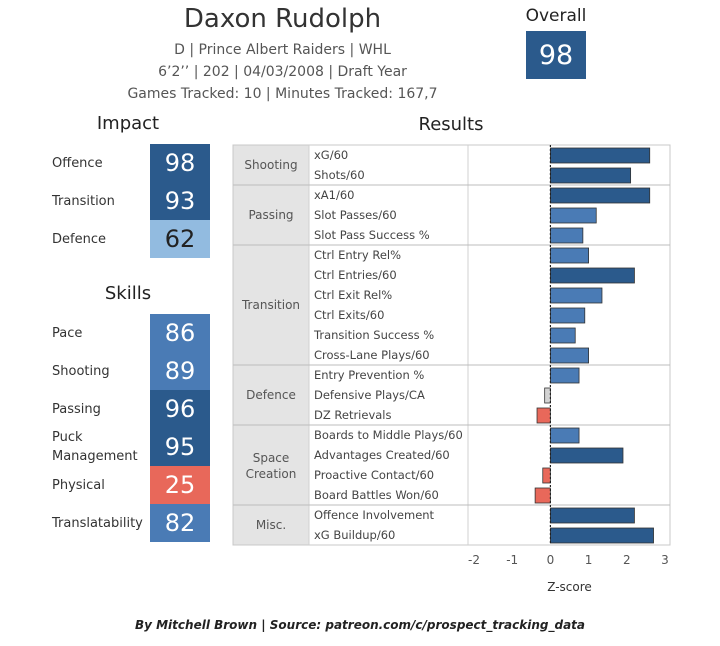  What do you see at coordinates (270, 165) in the screenshot?
I see `category-label: Shooting` at bounding box center [270, 165].